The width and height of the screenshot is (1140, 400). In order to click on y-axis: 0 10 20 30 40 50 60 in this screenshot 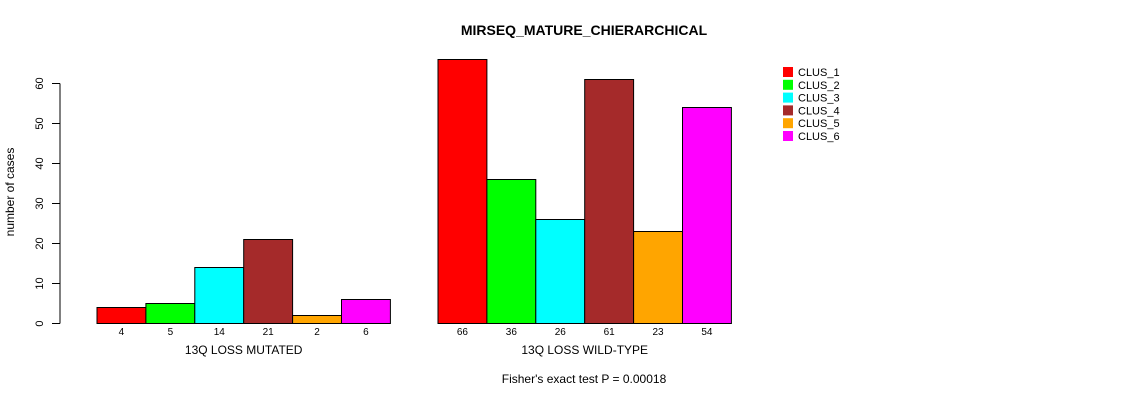, I will do `click(47, 202)`.